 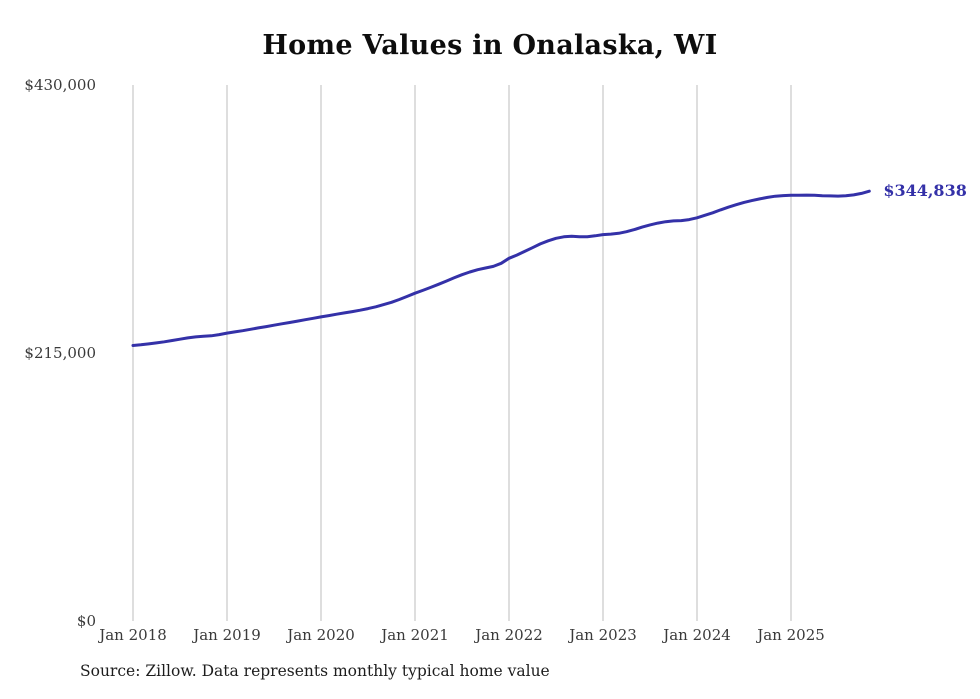 What do you see at coordinates (791, 635) in the screenshot?
I see `x-axis-label: Jan 2025` at bounding box center [791, 635].